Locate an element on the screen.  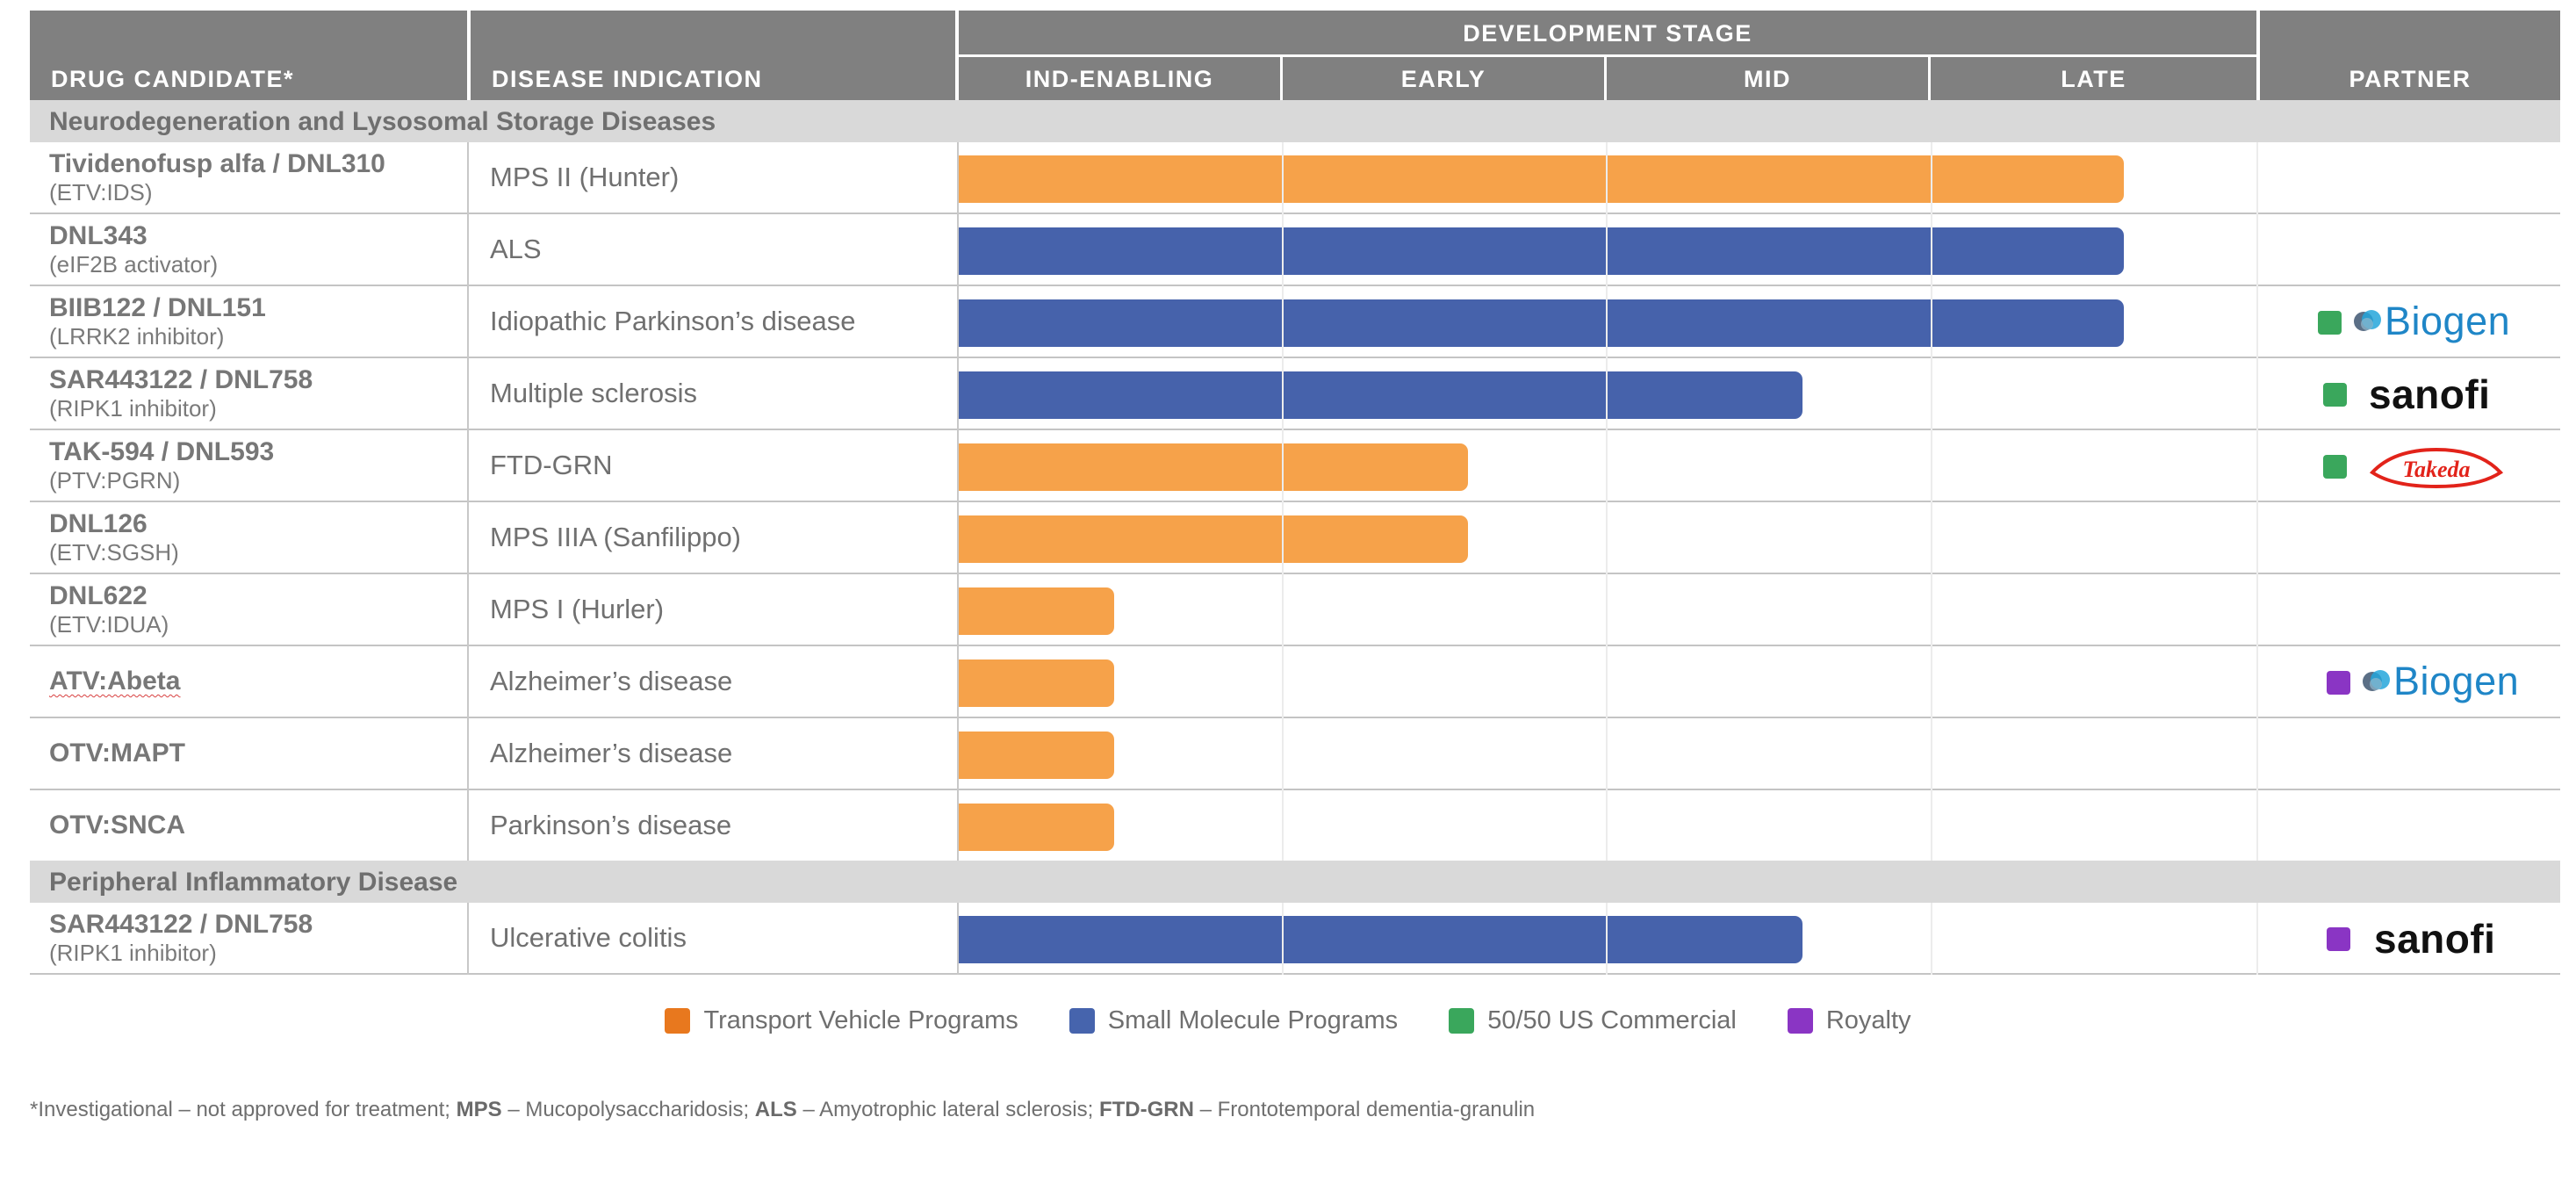
drug-candidate: DNL343 (eIF2B activator) is located at coordinates (255, 249).